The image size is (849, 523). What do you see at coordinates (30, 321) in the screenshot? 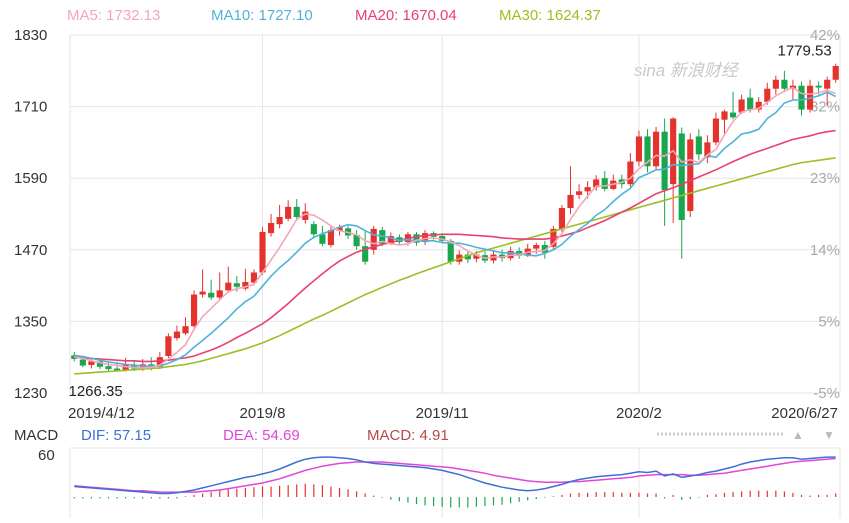
I see `price-tick-label: 1350` at bounding box center [30, 321].